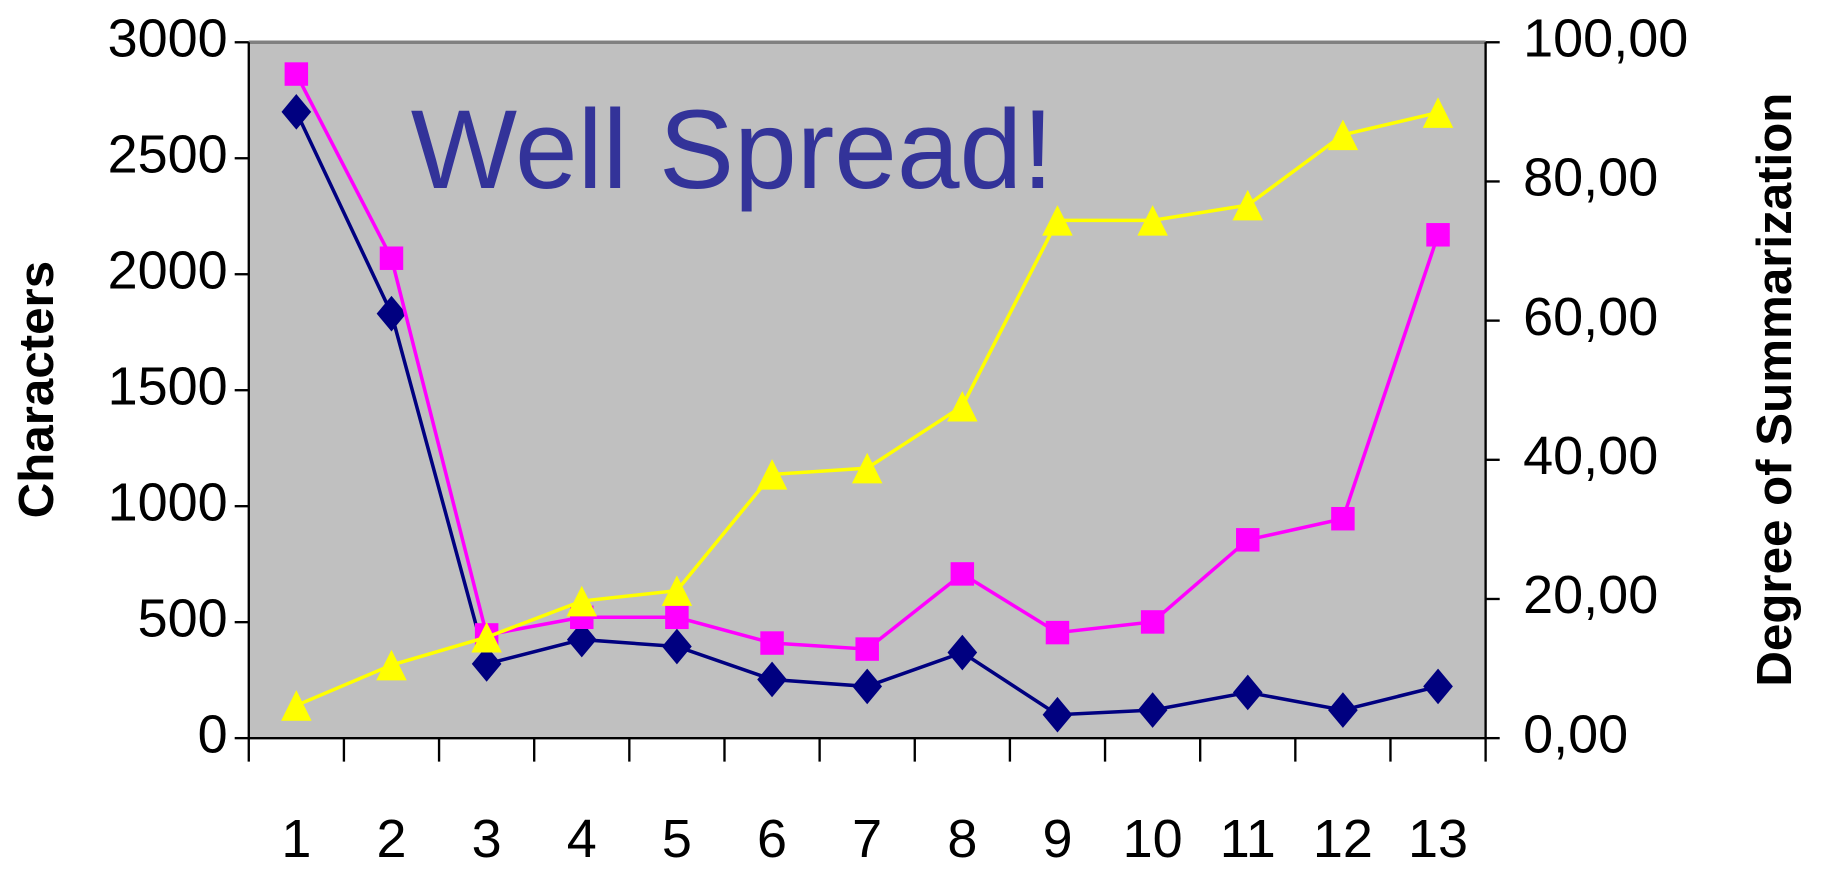 Image resolution: width=1840 pixels, height=877 pixels. I want to click on y2-tick-label: 80,00, so click(1590, 178).